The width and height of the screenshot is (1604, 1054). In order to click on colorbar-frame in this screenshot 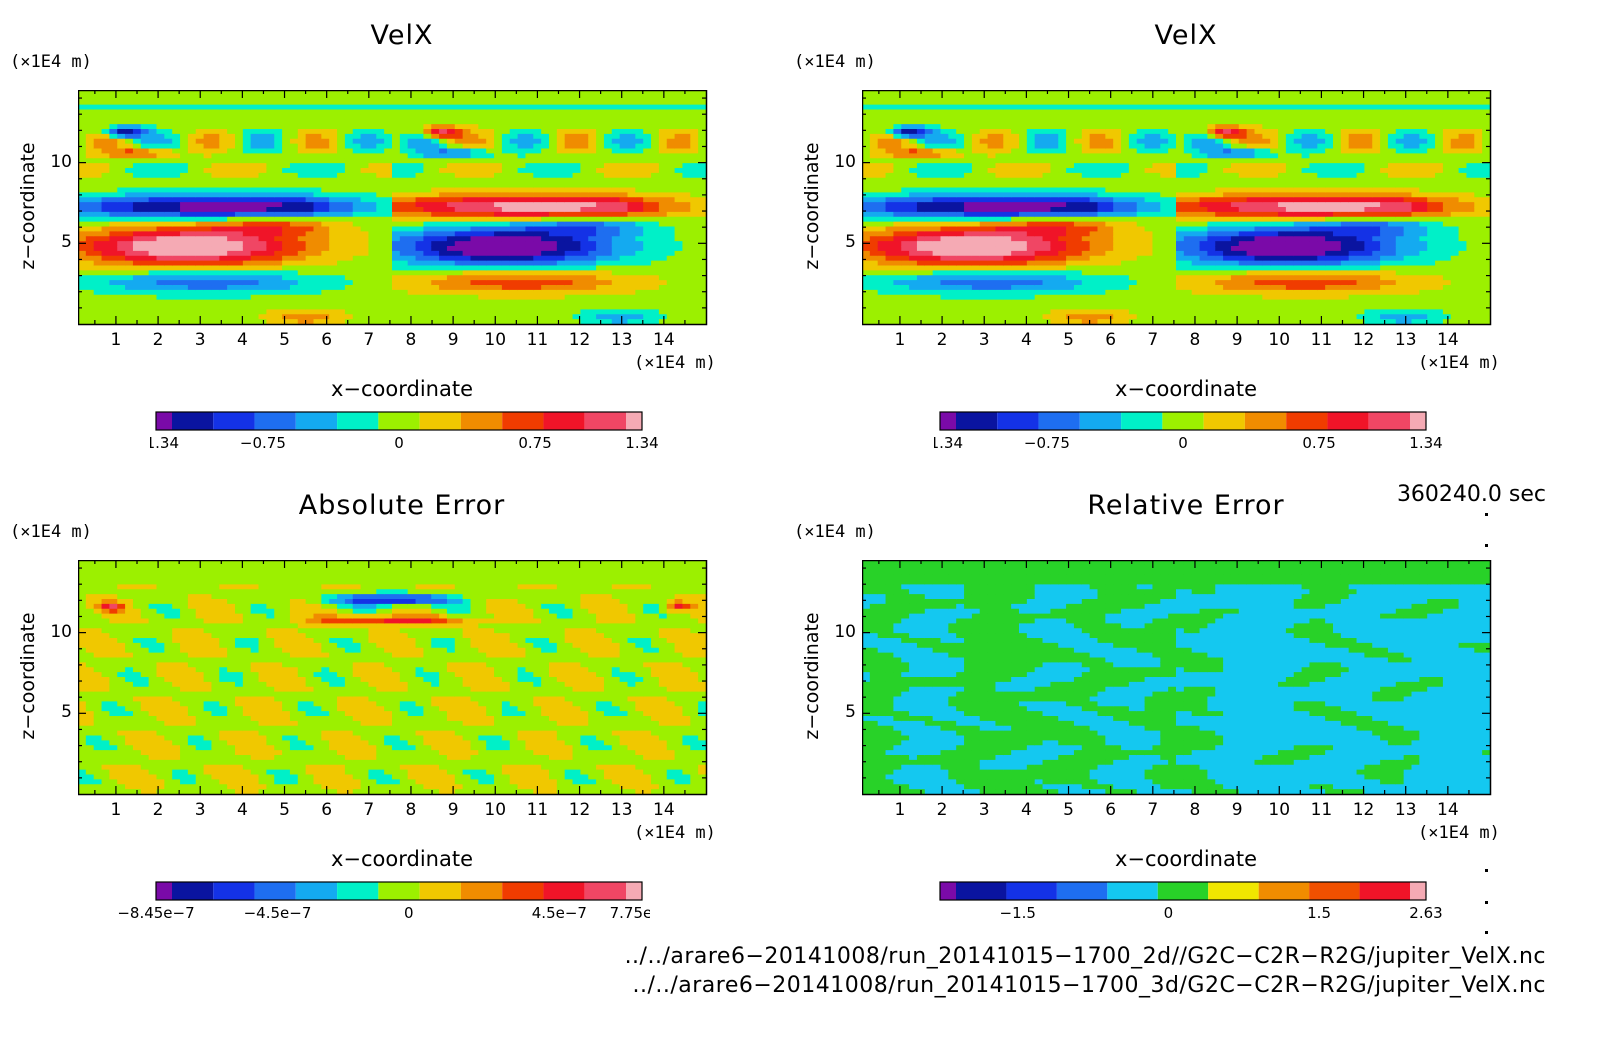, I will do `click(399, 421)`.